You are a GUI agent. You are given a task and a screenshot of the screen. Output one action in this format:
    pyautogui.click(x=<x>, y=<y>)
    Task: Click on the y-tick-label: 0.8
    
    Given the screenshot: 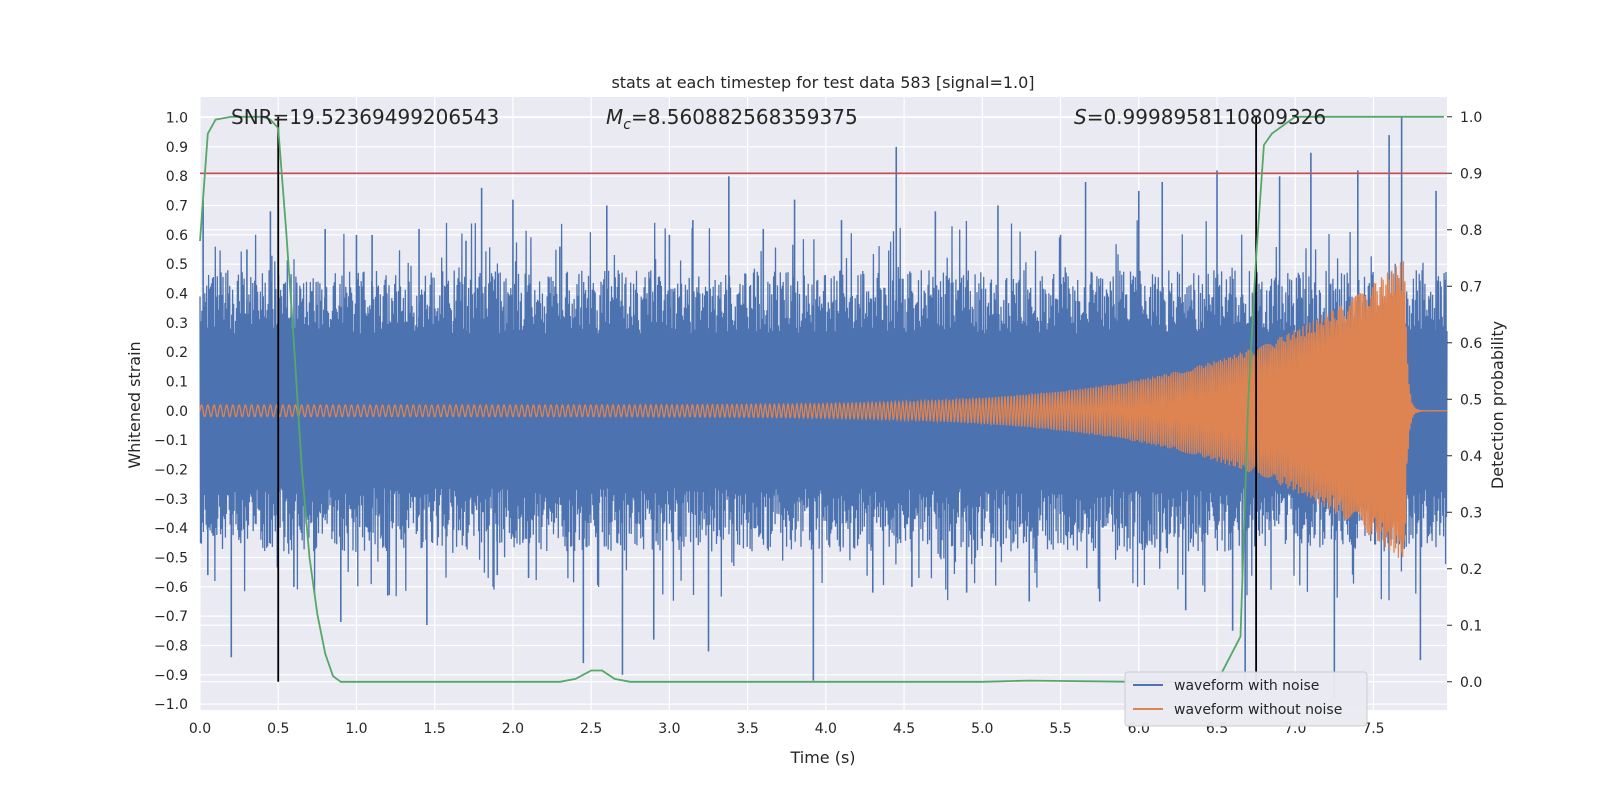 What is the action you would take?
    pyautogui.click(x=177, y=177)
    